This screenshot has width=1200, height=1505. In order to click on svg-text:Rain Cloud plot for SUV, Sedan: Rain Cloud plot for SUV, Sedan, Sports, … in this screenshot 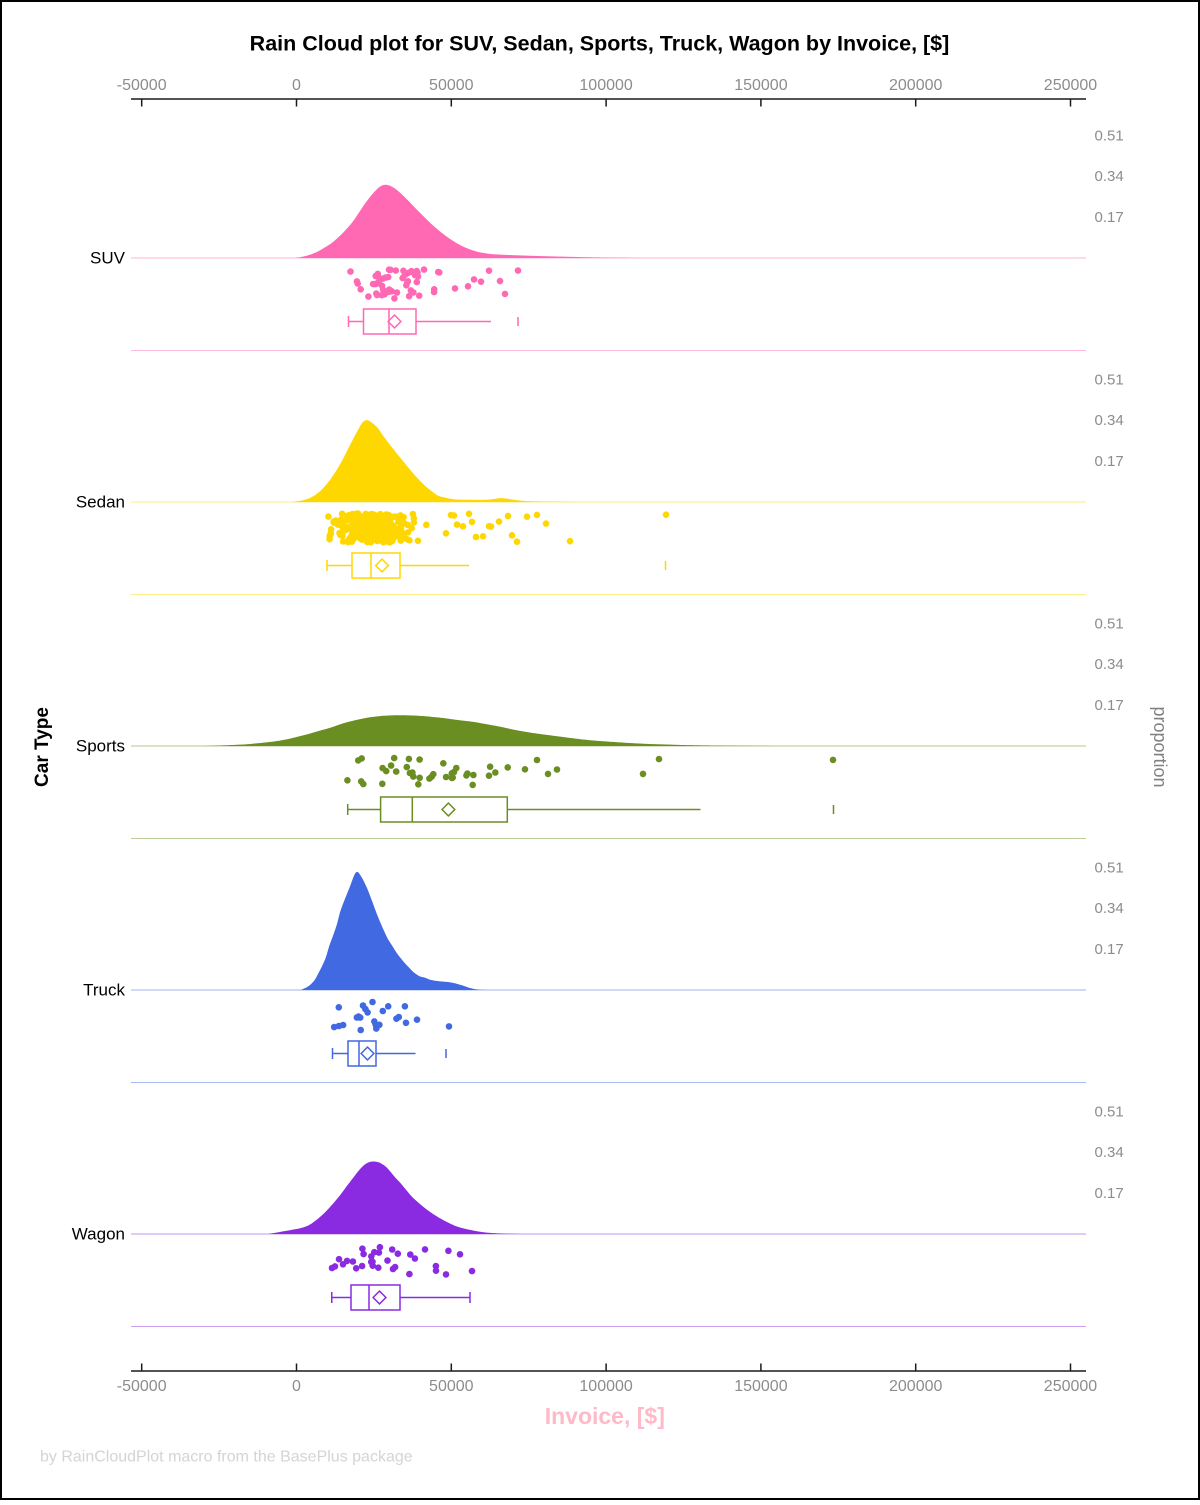, I will do `click(600, 44)`.